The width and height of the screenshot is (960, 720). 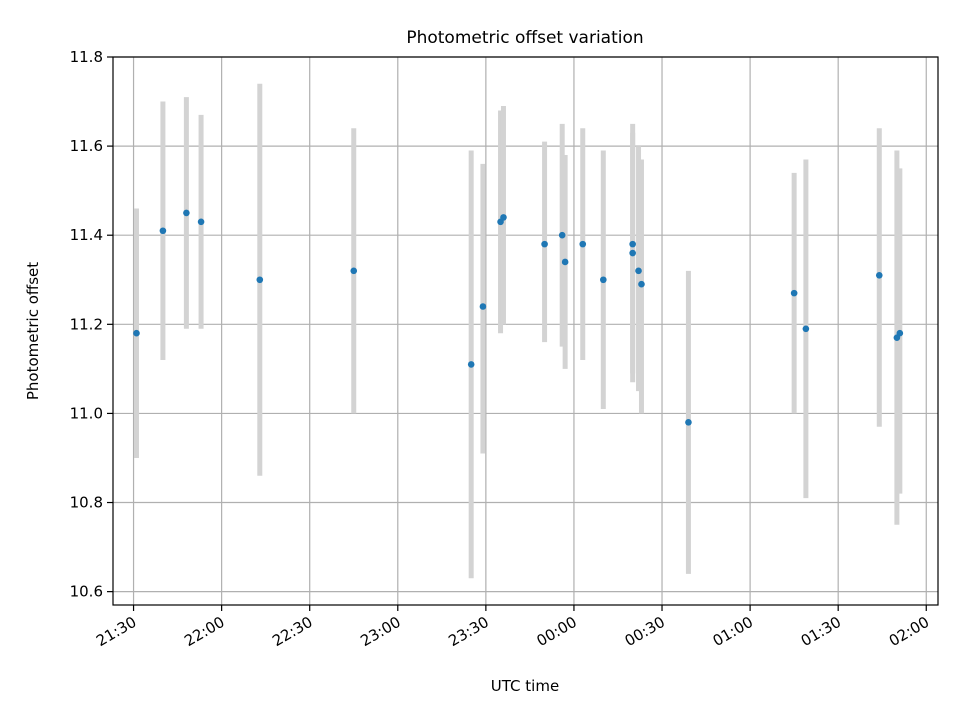 What do you see at coordinates (86, 146) in the screenshot?
I see `y-tick-label: 11.6` at bounding box center [86, 146].